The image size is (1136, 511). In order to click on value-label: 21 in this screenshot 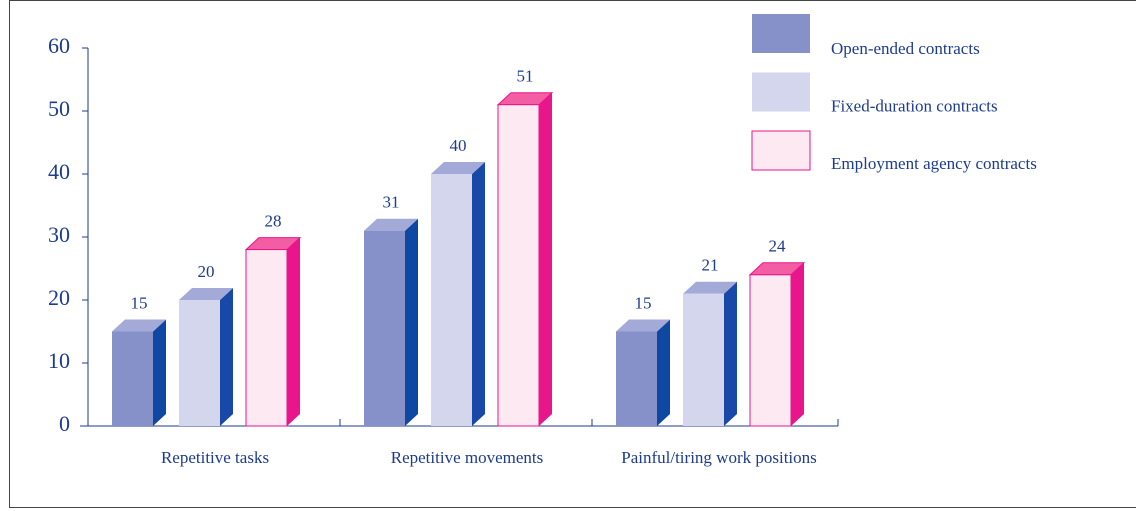, I will do `click(710, 265)`.